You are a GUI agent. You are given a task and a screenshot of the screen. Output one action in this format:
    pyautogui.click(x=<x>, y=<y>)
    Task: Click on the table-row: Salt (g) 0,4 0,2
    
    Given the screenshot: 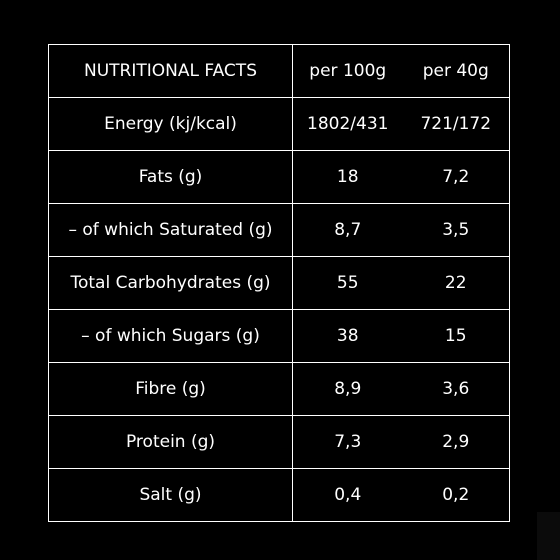 What is the action you would take?
    pyautogui.click(x=279, y=495)
    